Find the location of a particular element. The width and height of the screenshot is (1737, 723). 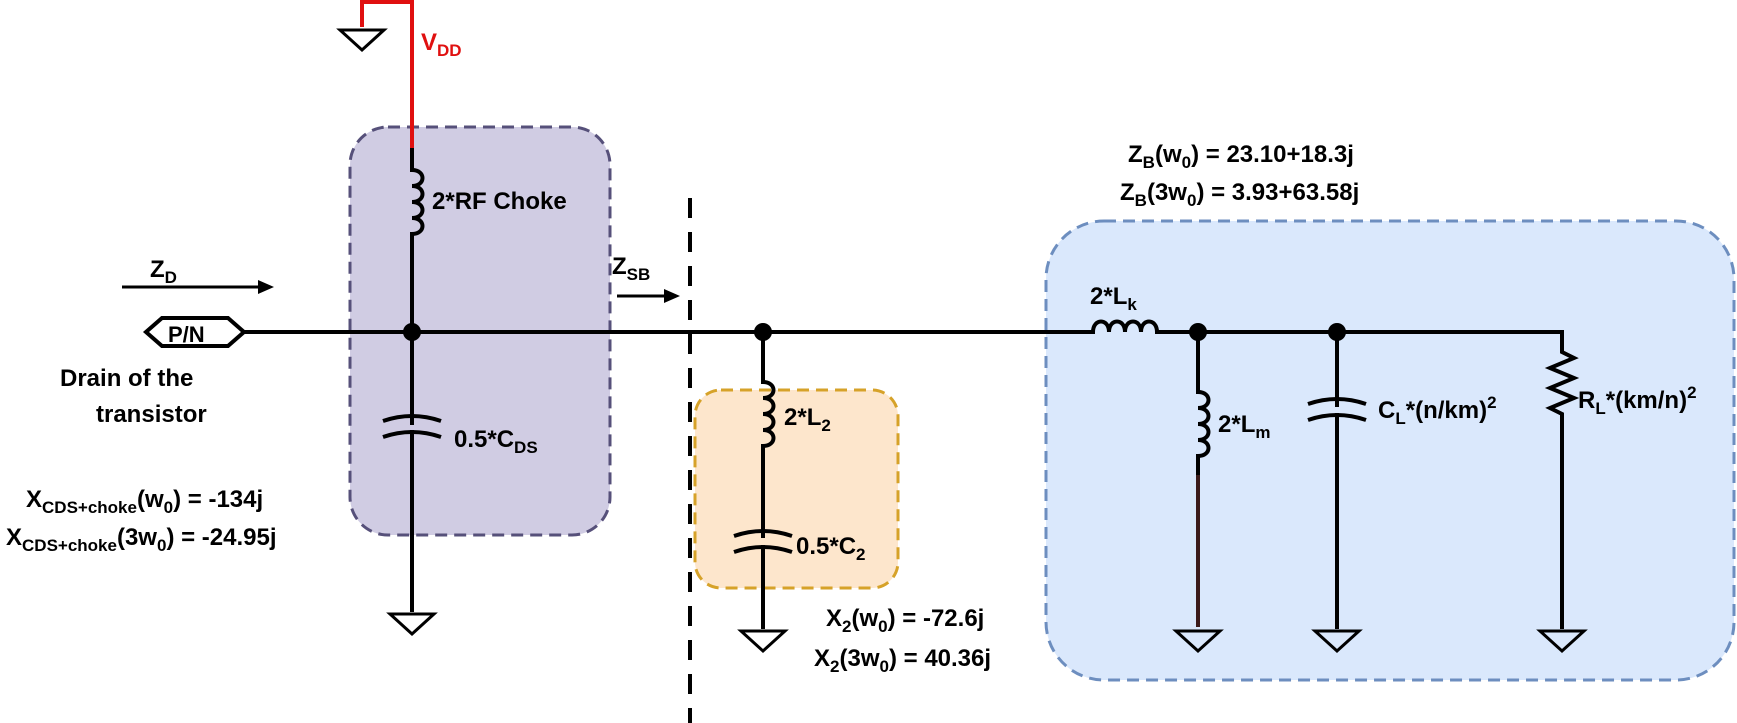

svg-text: 2*L2 is located at coordinates (807, 419).